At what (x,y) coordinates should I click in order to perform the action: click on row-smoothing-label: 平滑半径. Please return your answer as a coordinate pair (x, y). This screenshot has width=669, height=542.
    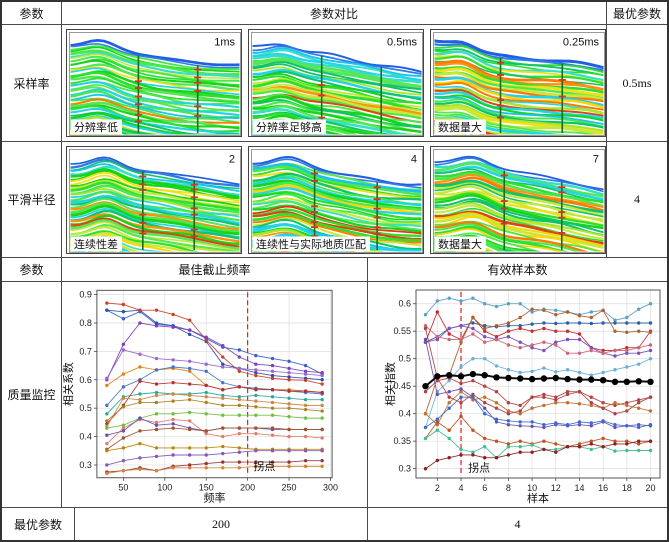
    Looking at the image, I should click on (32, 200).